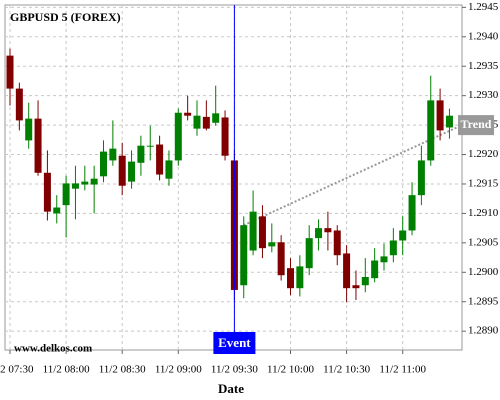 The height and width of the screenshot is (400, 500). I want to click on x-tick-label: 11/2 10:00, so click(290, 370).